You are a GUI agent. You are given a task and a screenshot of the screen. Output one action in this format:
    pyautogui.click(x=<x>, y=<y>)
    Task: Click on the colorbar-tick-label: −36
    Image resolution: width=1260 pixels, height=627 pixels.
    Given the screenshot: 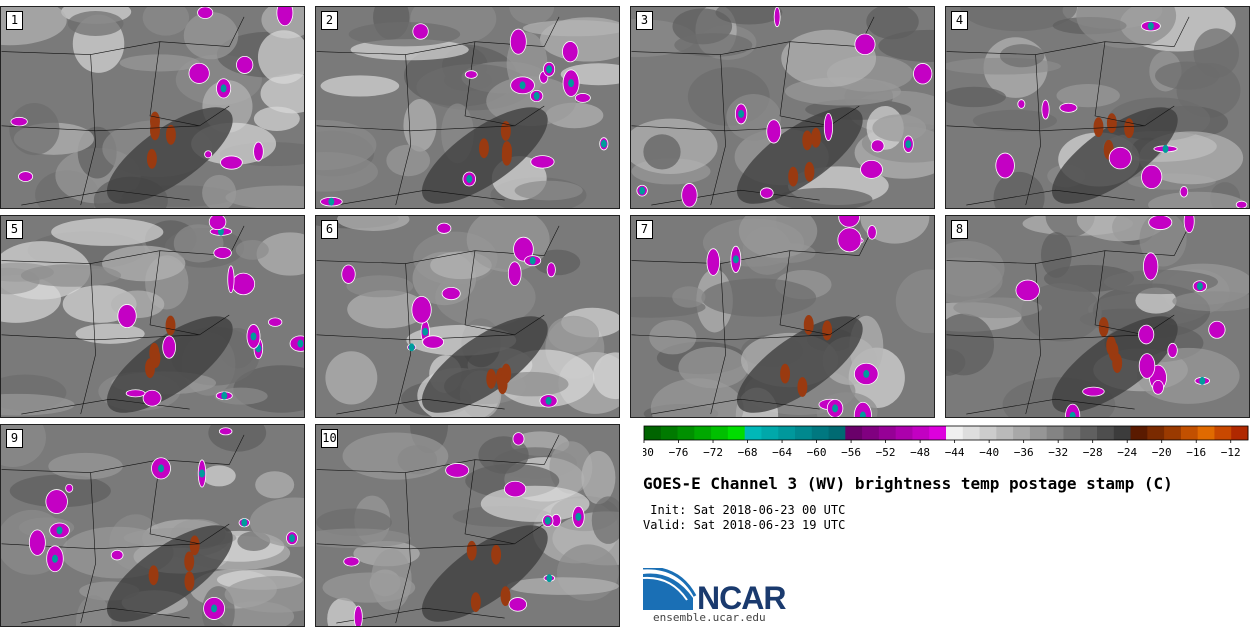 What is the action you would take?
    pyautogui.click(x=1024, y=452)
    